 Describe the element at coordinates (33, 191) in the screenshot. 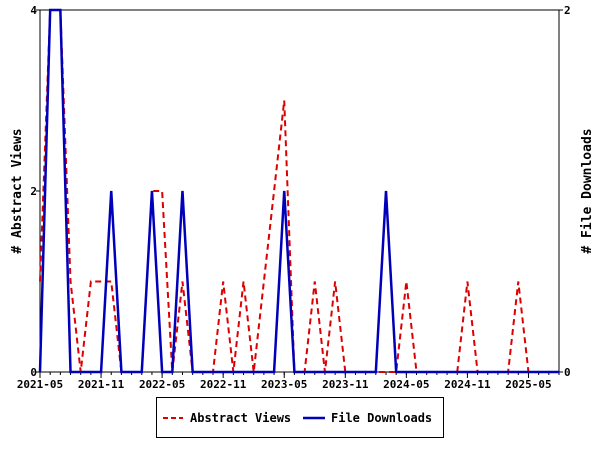

I see `y-tick-label: 2` at that location.